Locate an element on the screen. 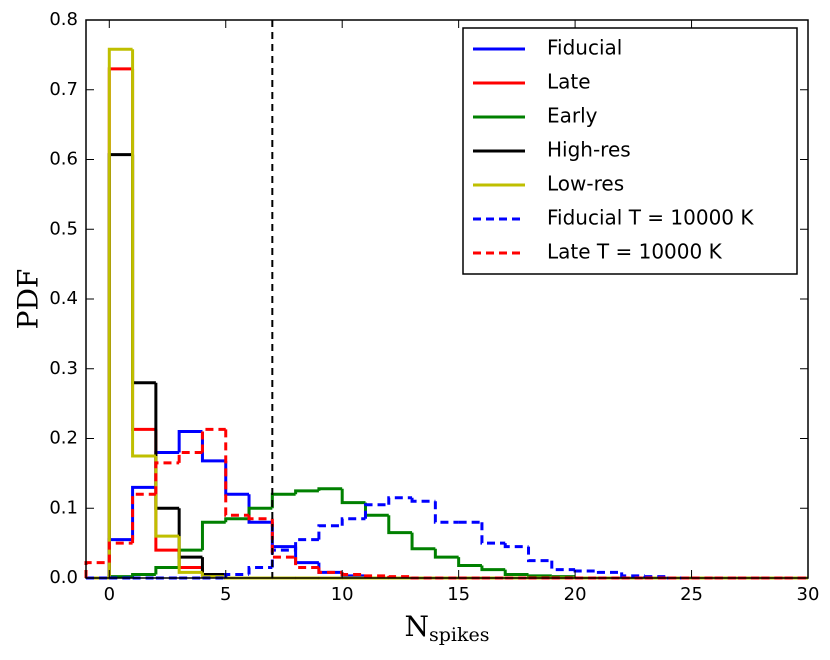 This screenshot has width=830, height=660. legend-label: Late is located at coordinates (569, 82).